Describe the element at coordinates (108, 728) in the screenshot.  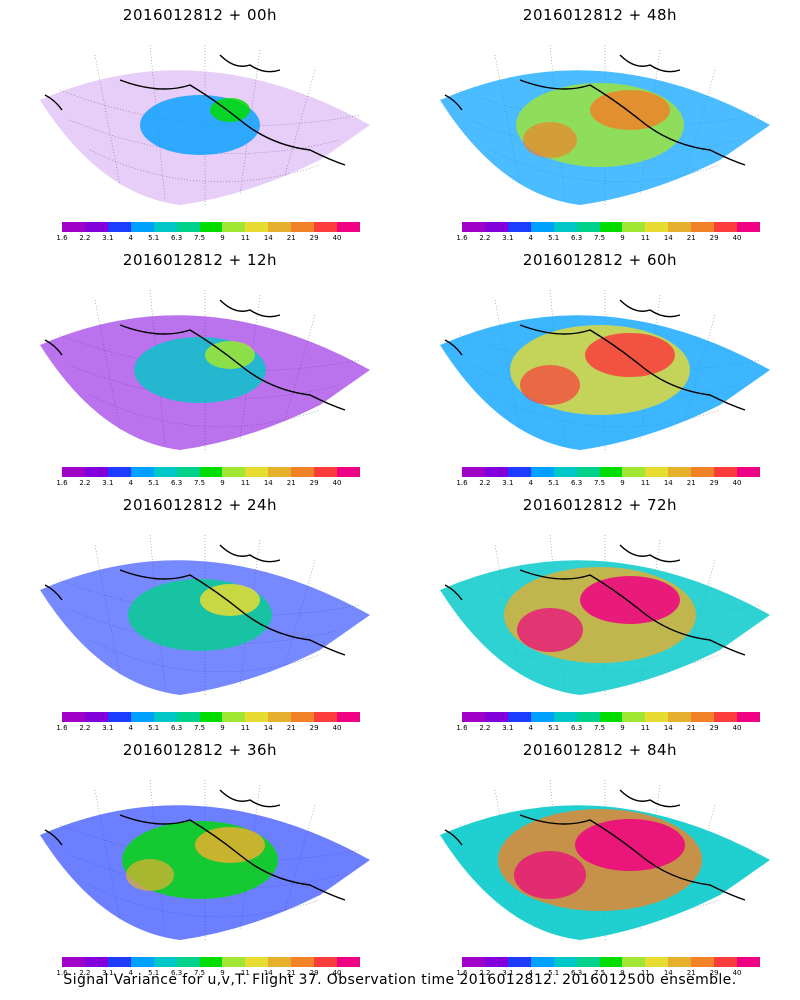
I see `colorbar-label: 3.1` at that location.